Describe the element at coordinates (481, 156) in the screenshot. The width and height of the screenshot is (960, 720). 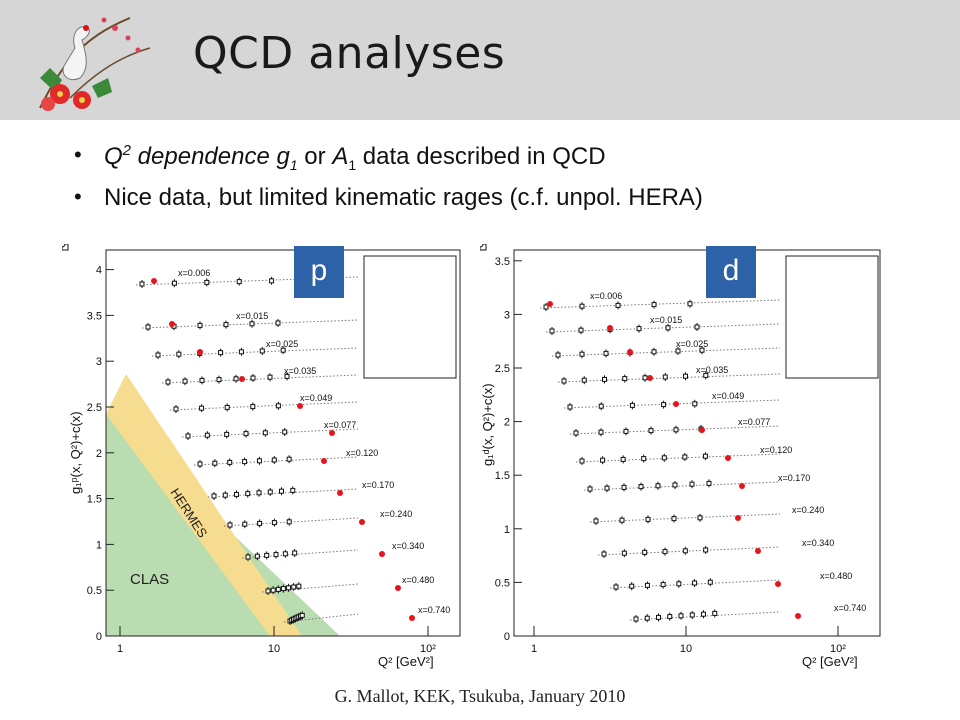
I see `bullet-text-part: data described in QCD` at that location.